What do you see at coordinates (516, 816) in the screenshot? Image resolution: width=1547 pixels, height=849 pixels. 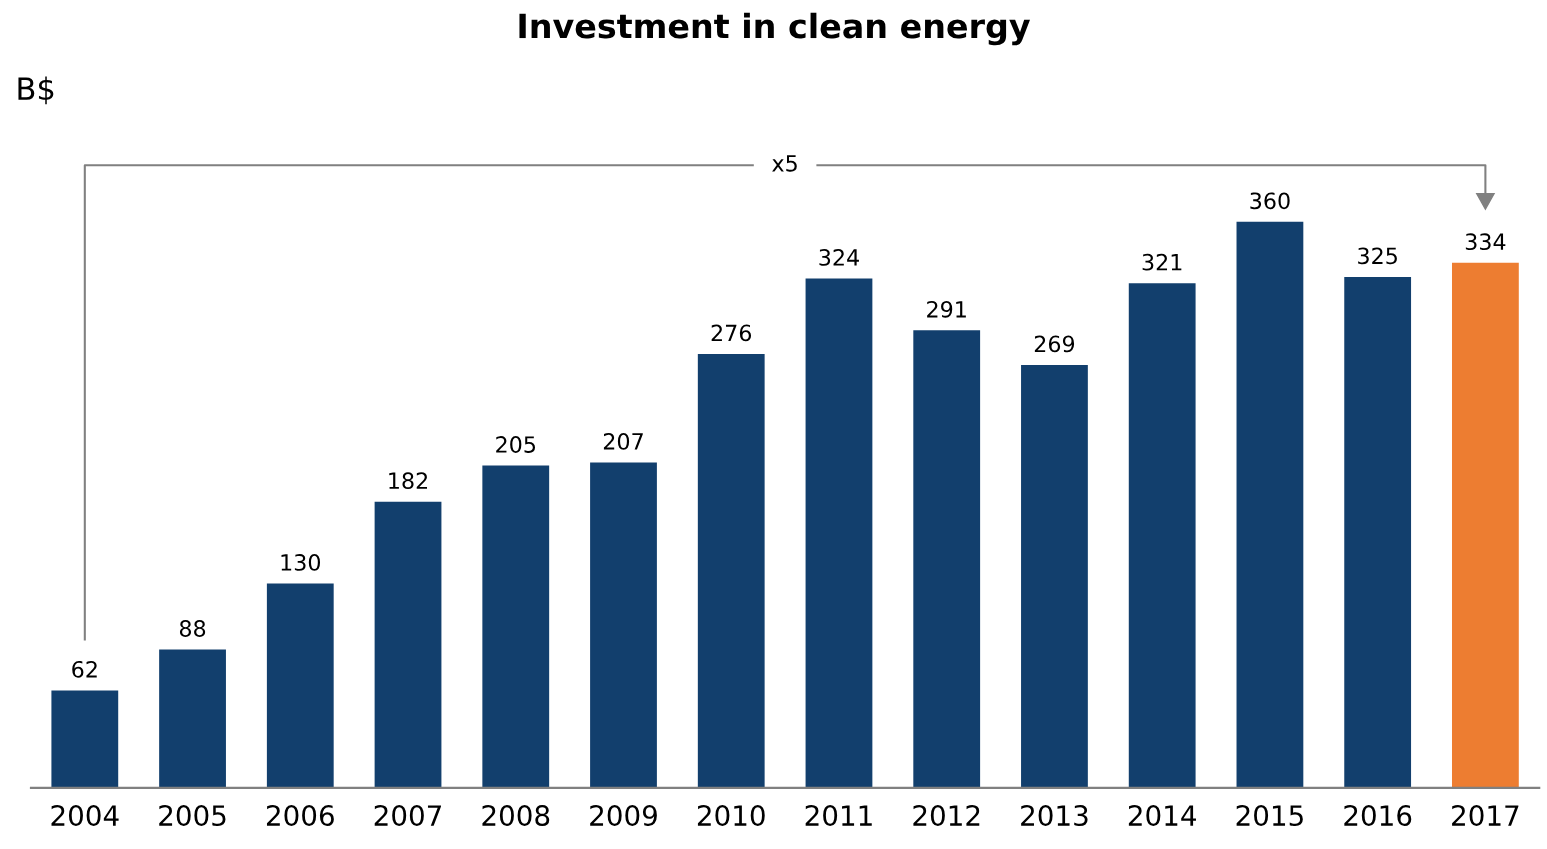 I see `x-tick-label: 2008` at bounding box center [516, 816].